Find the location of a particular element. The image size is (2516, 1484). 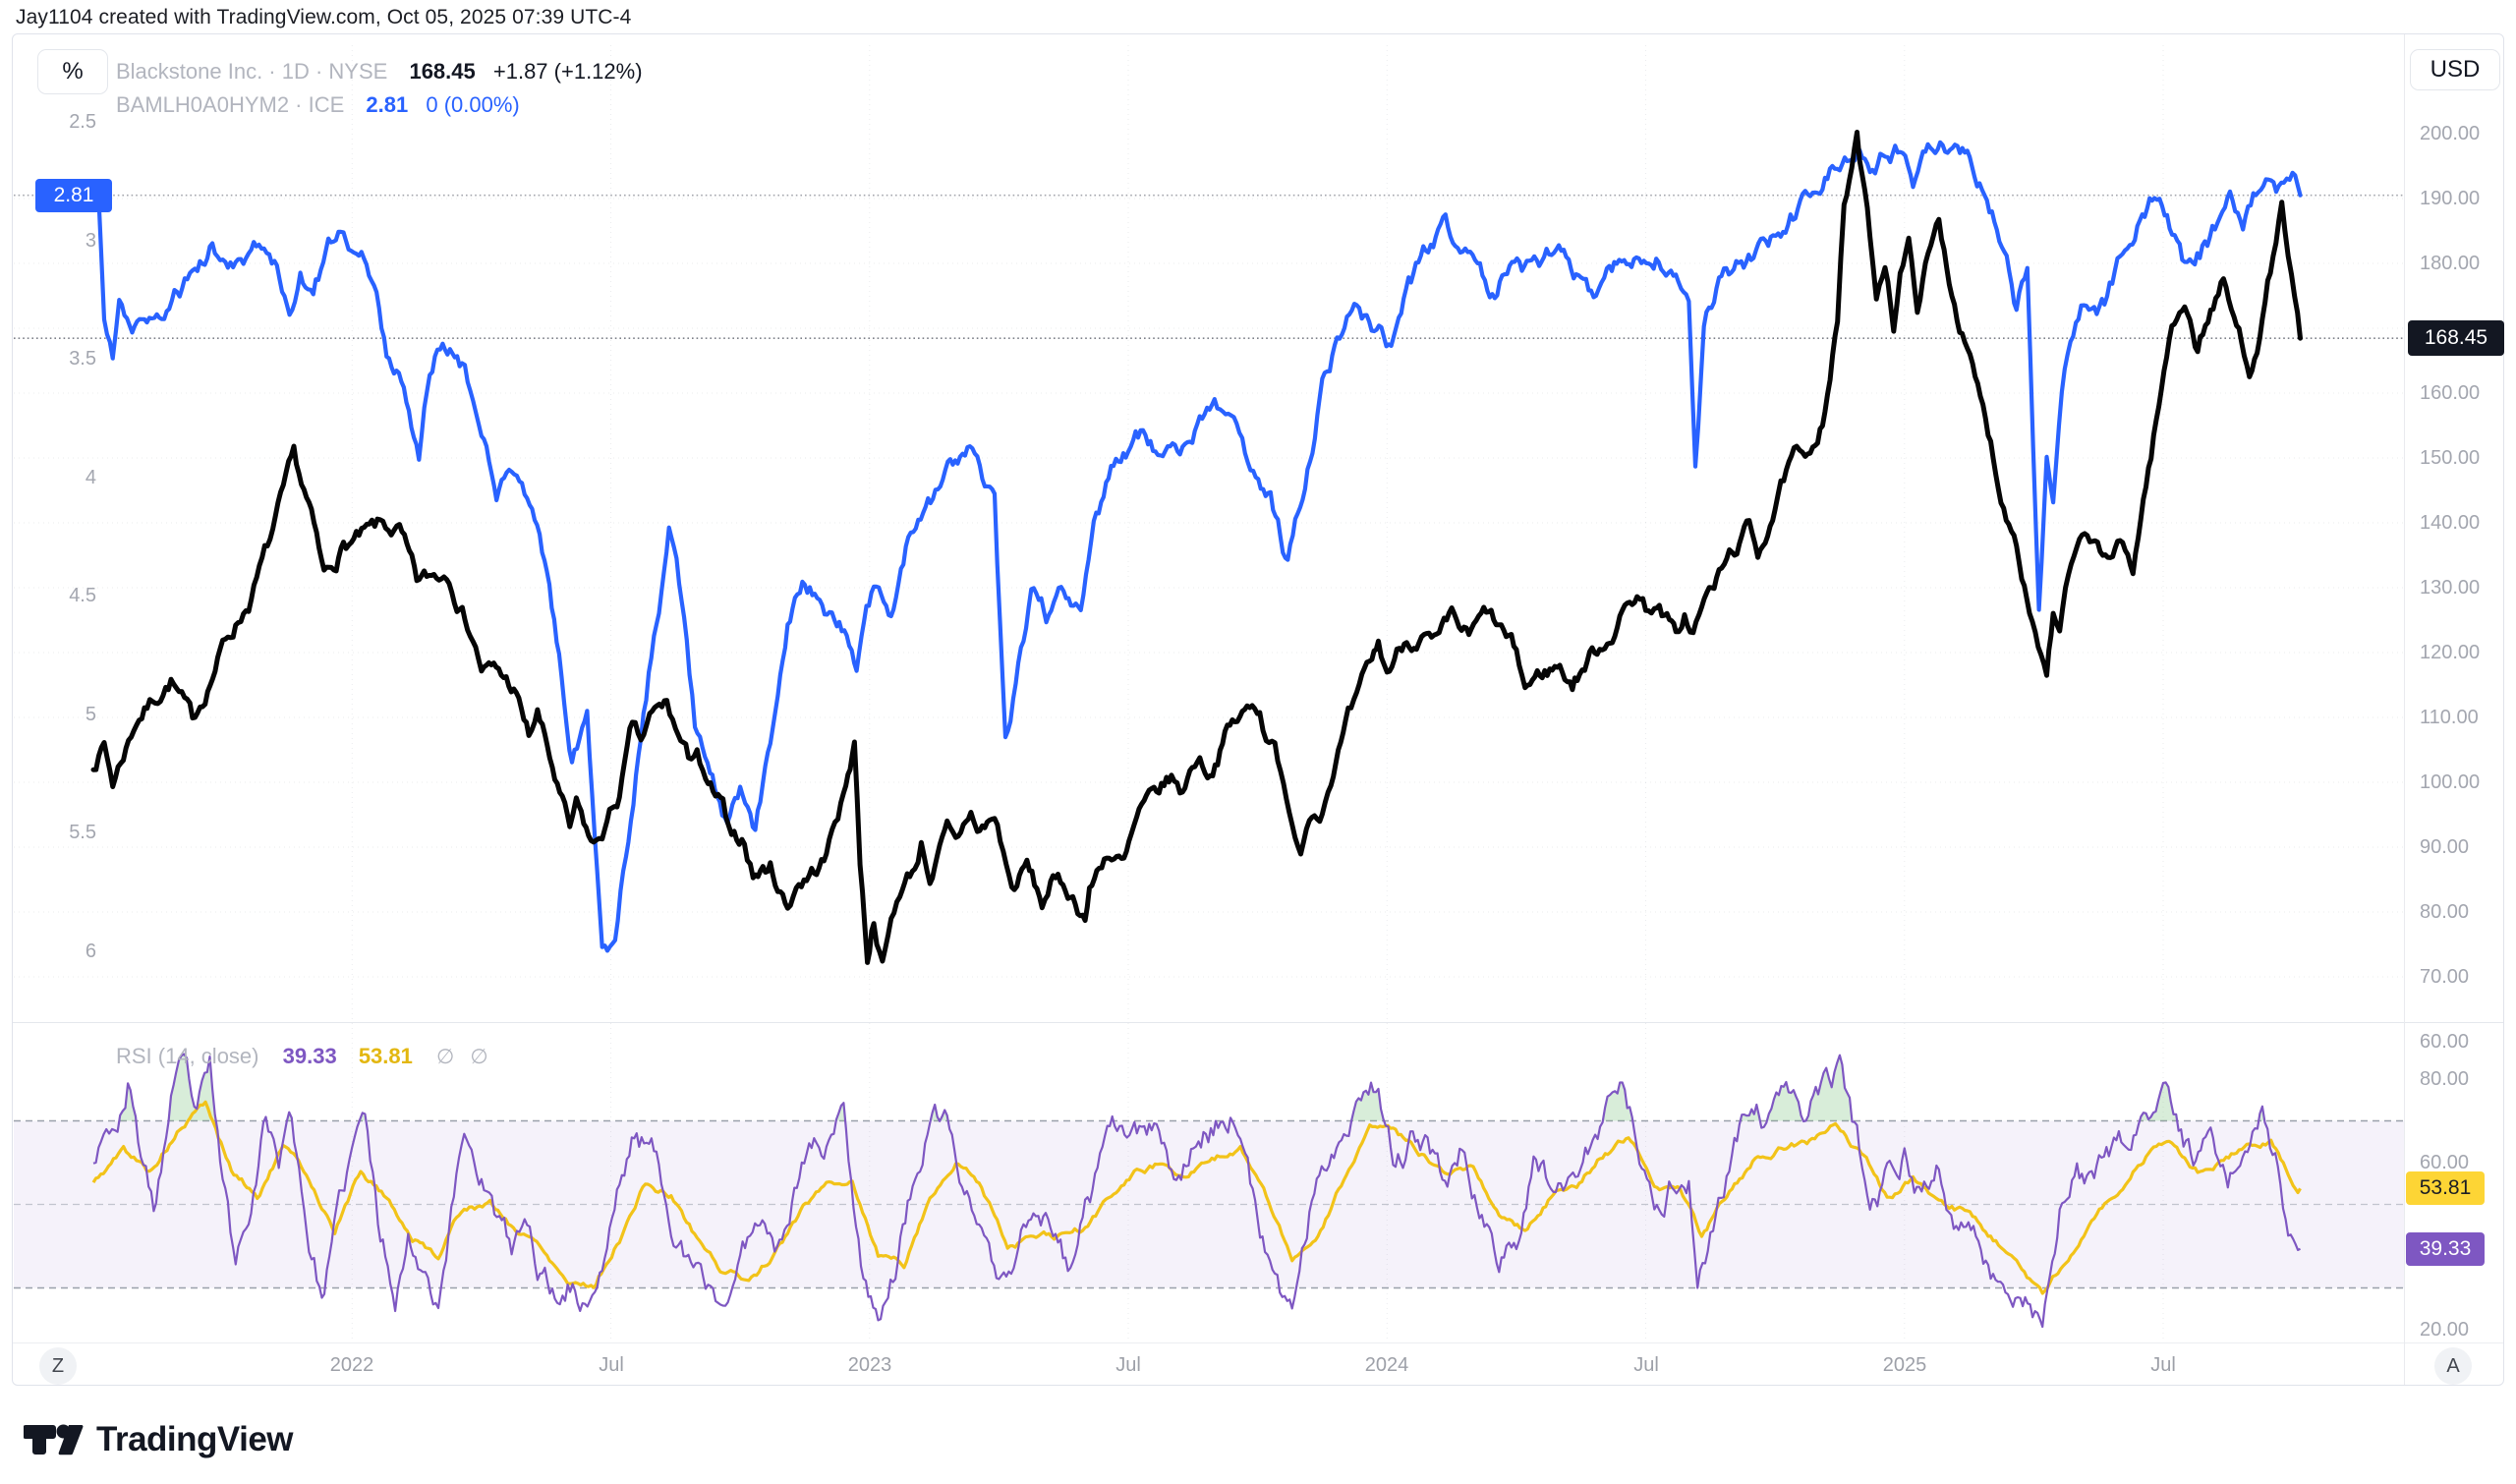

timezone-button-label: Z is located at coordinates (58, 1365).